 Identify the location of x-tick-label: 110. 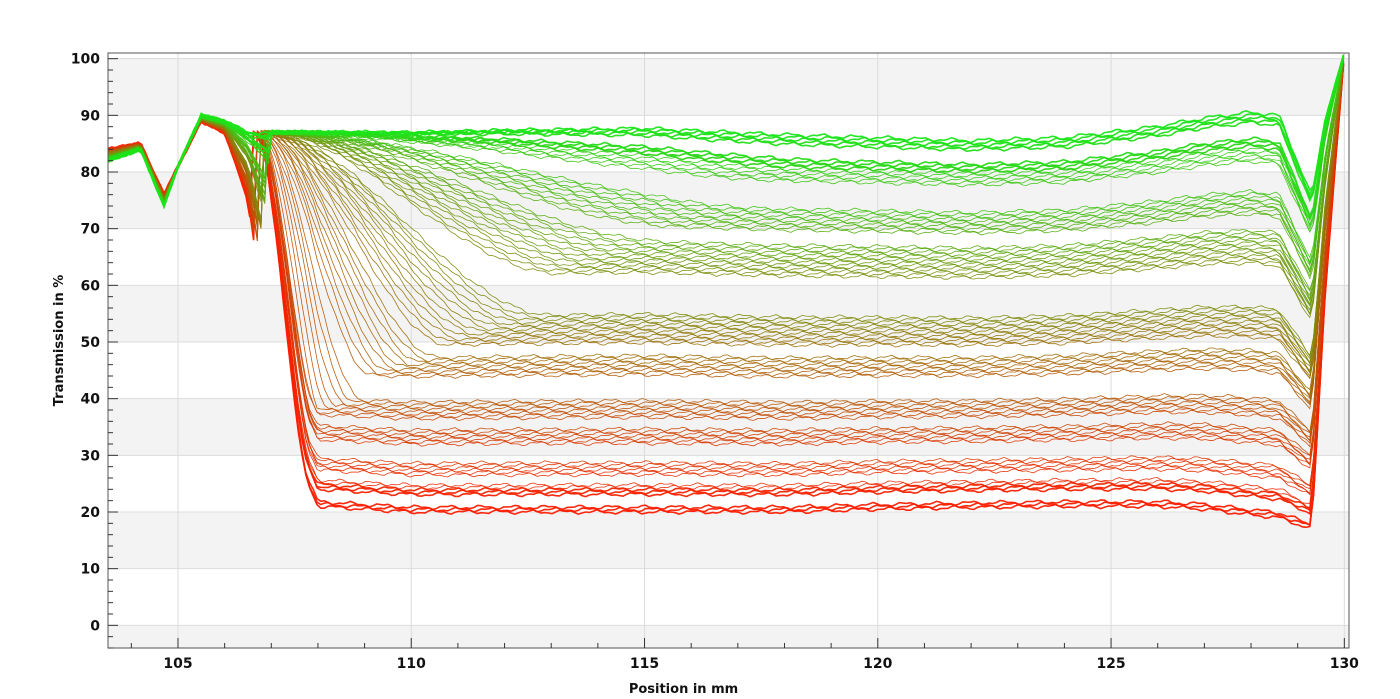
(411, 664).